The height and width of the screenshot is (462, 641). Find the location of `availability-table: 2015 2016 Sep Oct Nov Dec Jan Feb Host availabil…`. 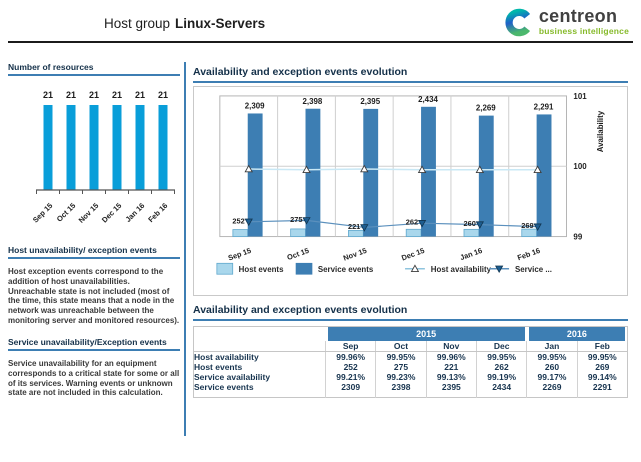

availability-table: 2015 2016 Sep Oct Nov Dec Jan Feb Host availabil… is located at coordinates (410, 362).